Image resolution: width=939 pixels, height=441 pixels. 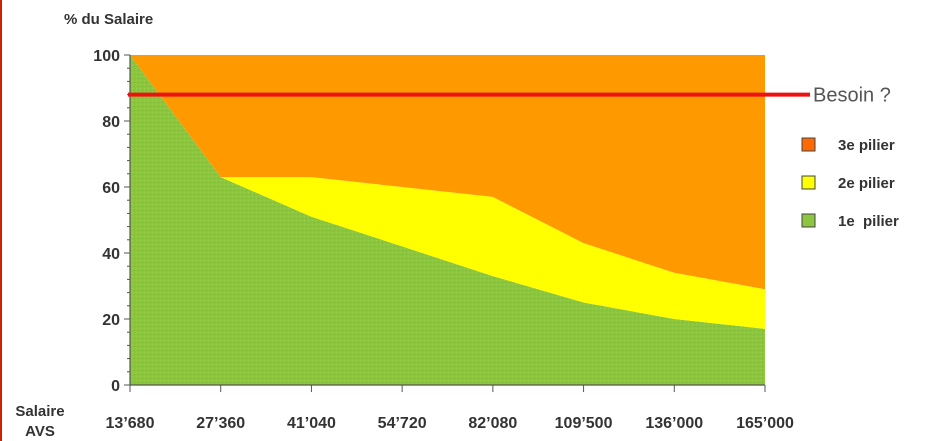 I want to click on y-tick-label: 0, so click(x=115, y=386).